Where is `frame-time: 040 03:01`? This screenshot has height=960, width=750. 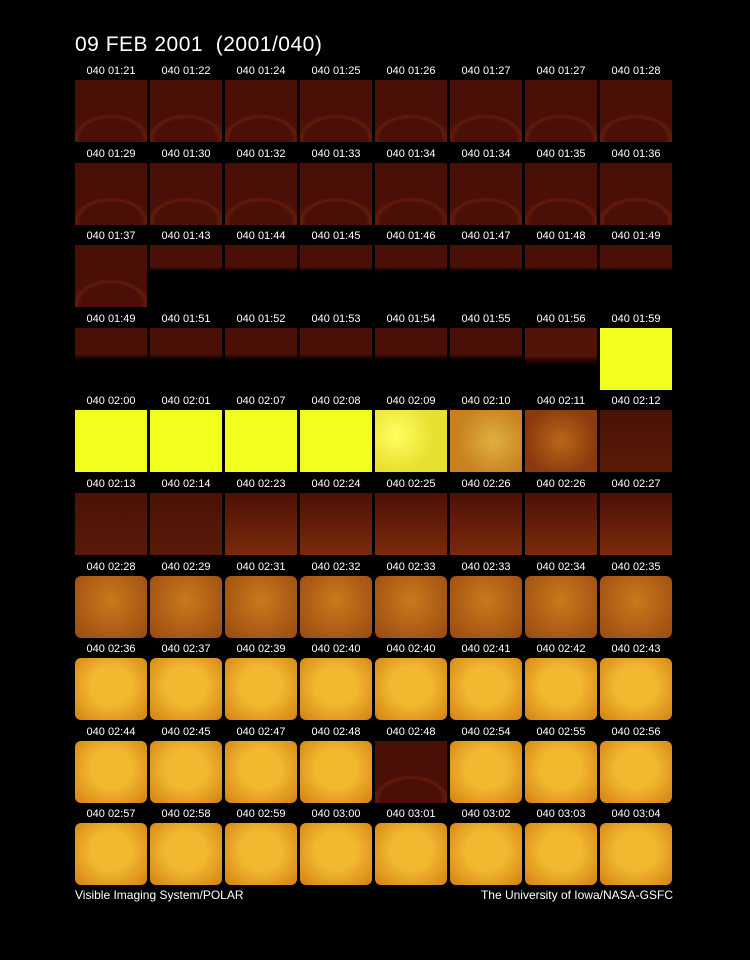 frame-time: 040 03:01 is located at coordinates (411, 814).